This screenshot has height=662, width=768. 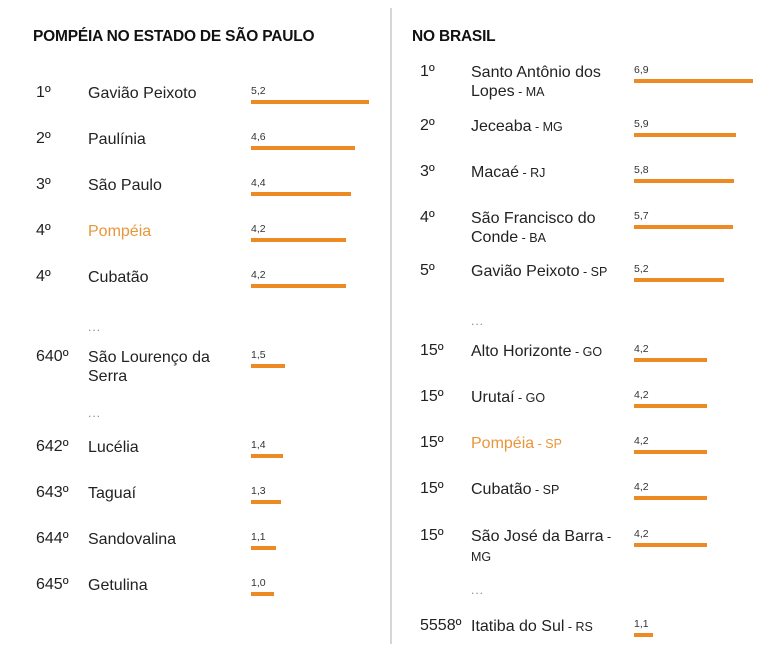 What do you see at coordinates (174, 36) in the screenshot?
I see `sao-paulo-ranking-title: POMPÉIA NO ESTADO DE SÃO PAULO` at bounding box center [174, 36].